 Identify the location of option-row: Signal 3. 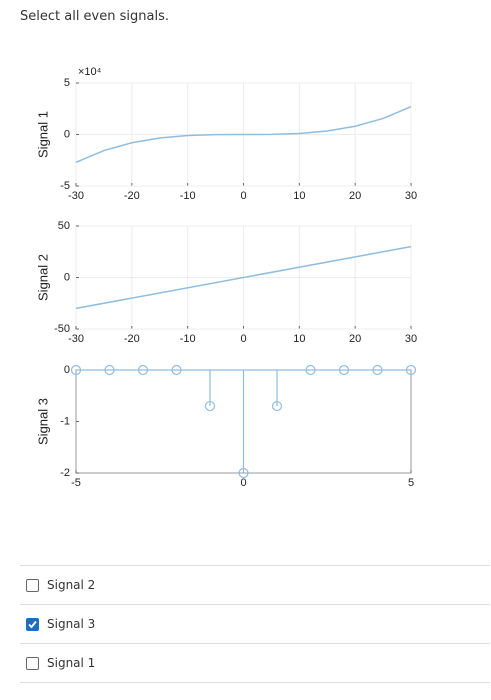
(255, 623).